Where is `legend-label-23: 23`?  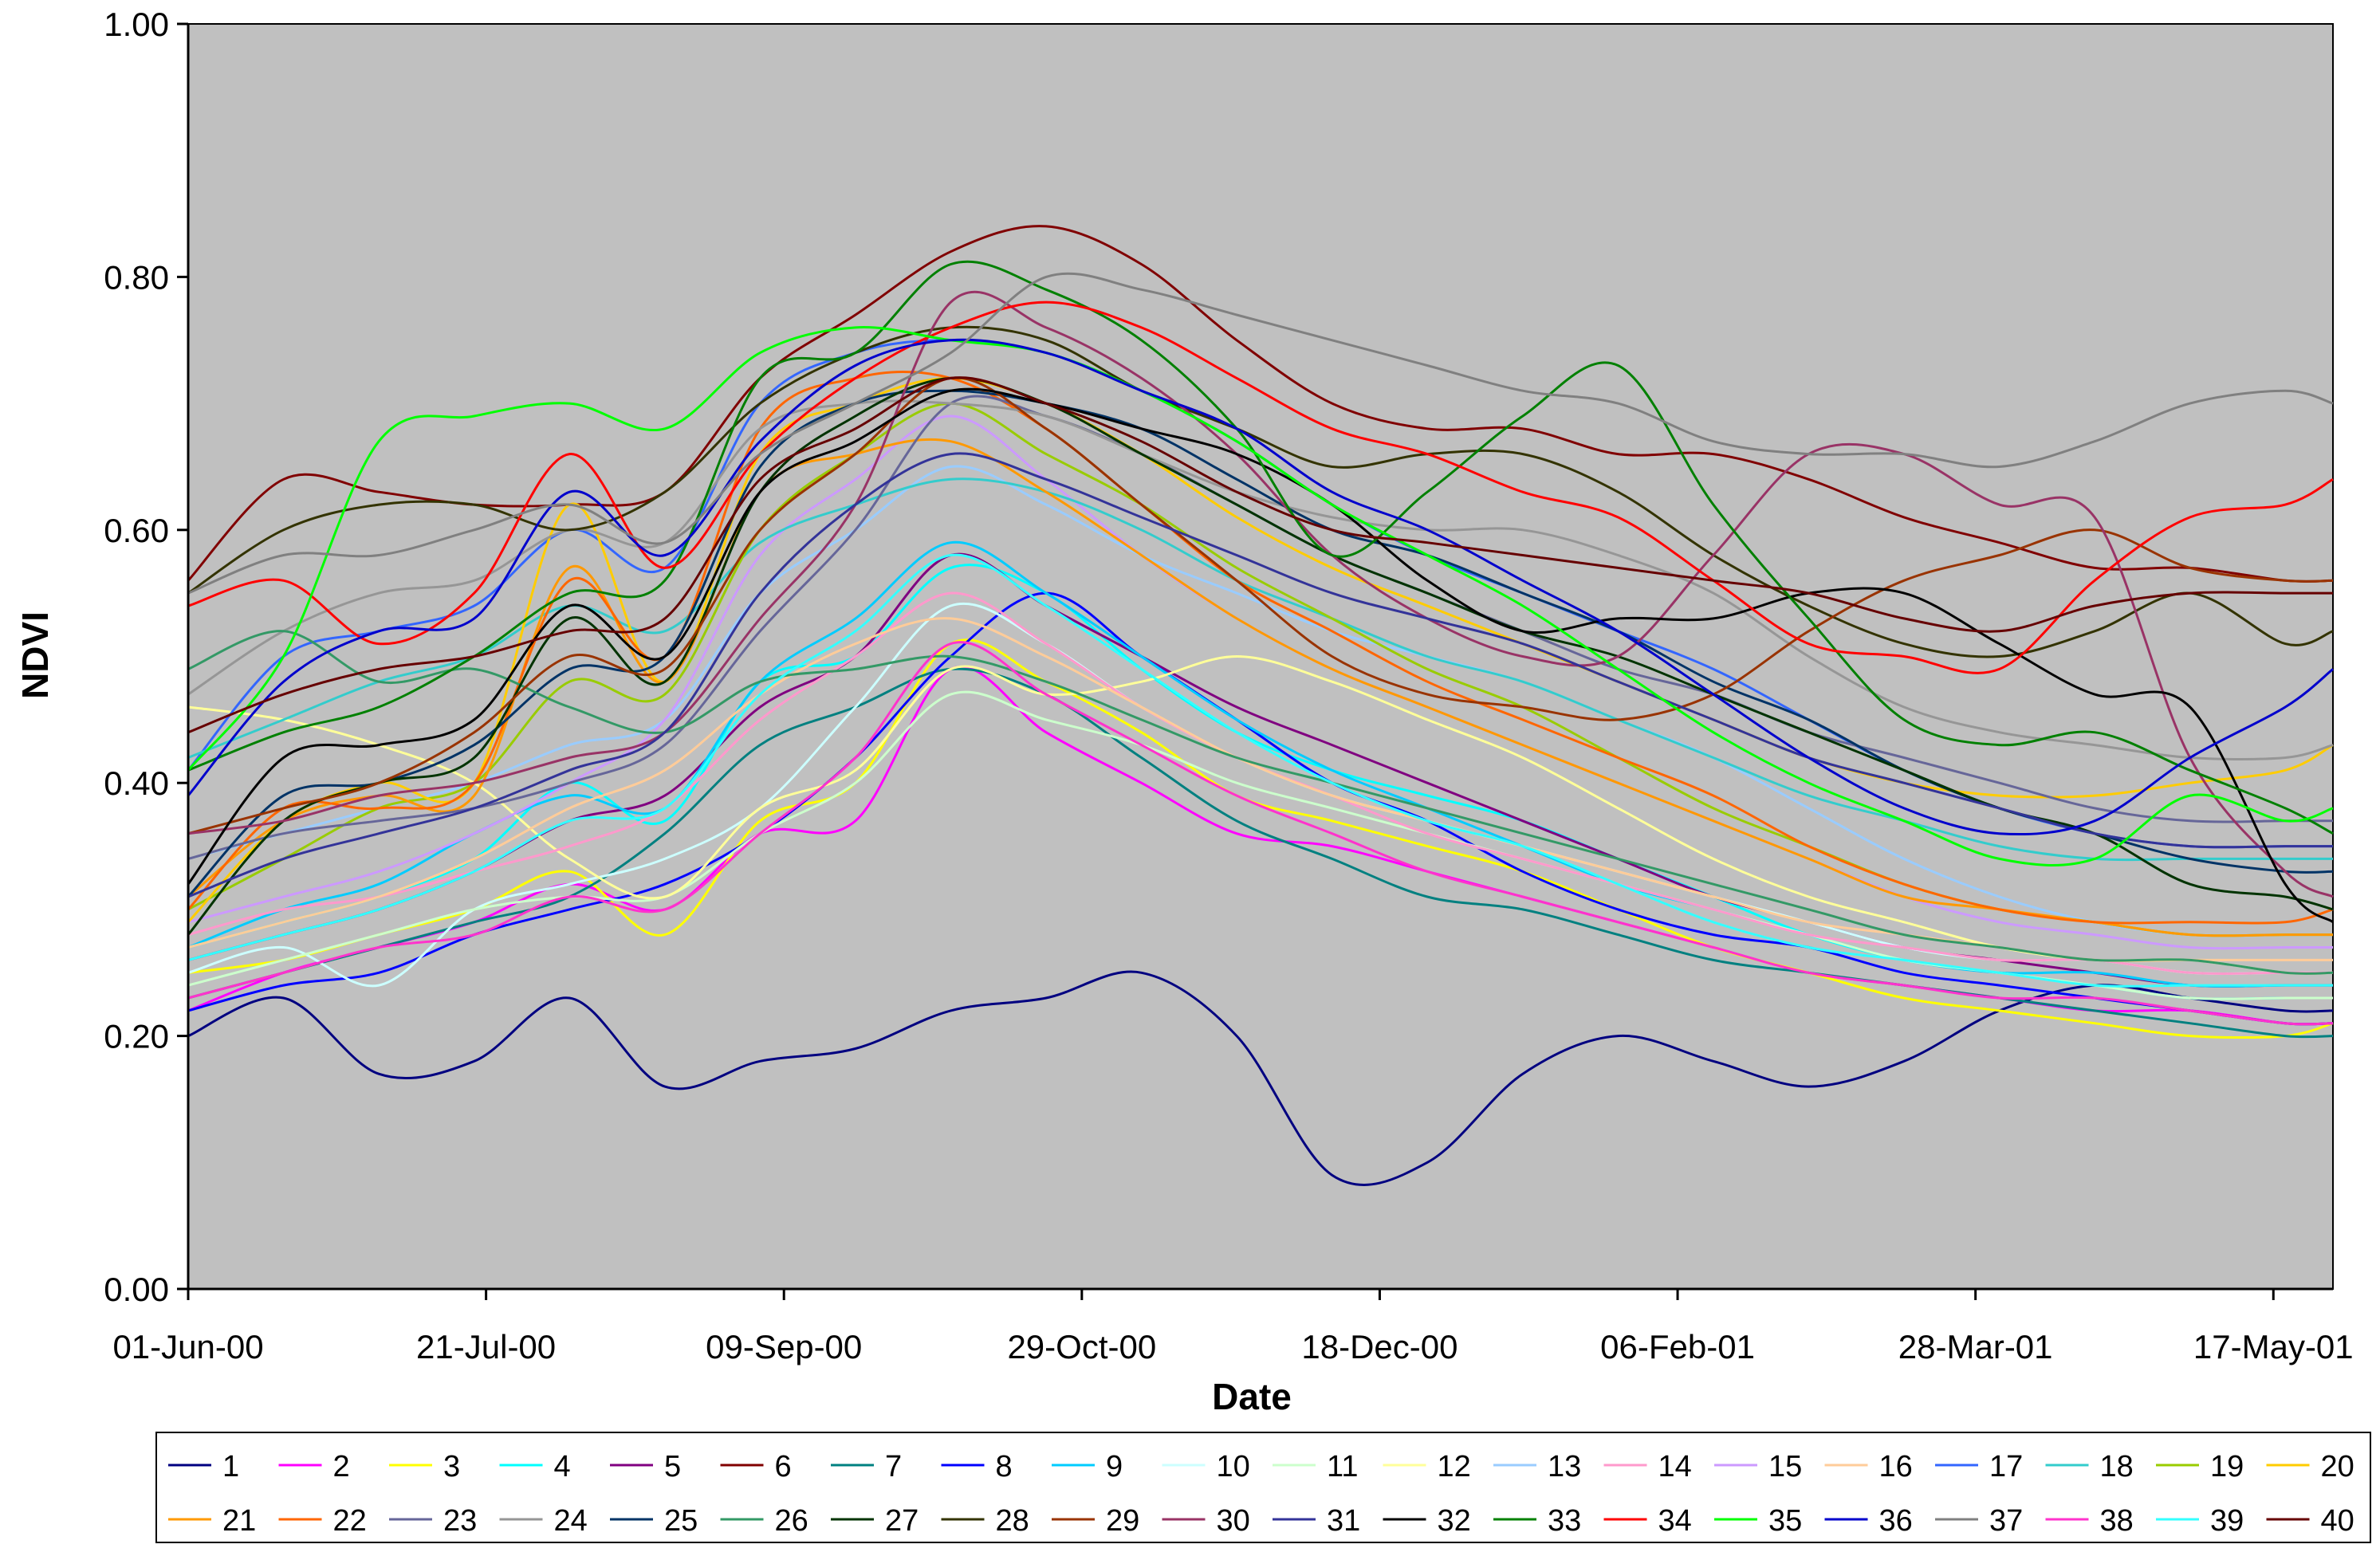
legend-label-23: 23 is located at coordinates (460, 1521).